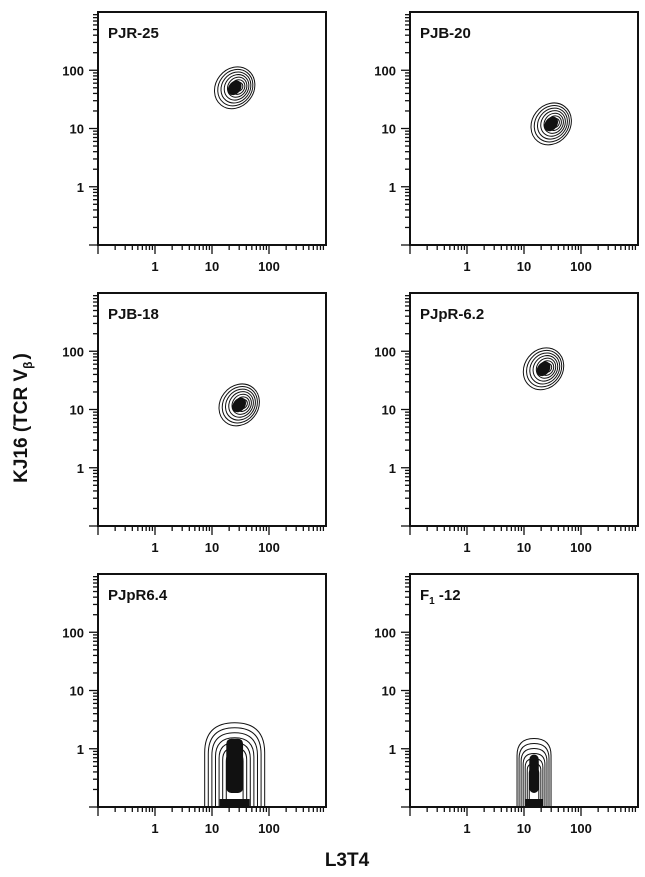  What do you see at coordinates (452, 314) in the screenshot?
I see `panel-title: PJpR-6.2` at bounding box center [452, 314].